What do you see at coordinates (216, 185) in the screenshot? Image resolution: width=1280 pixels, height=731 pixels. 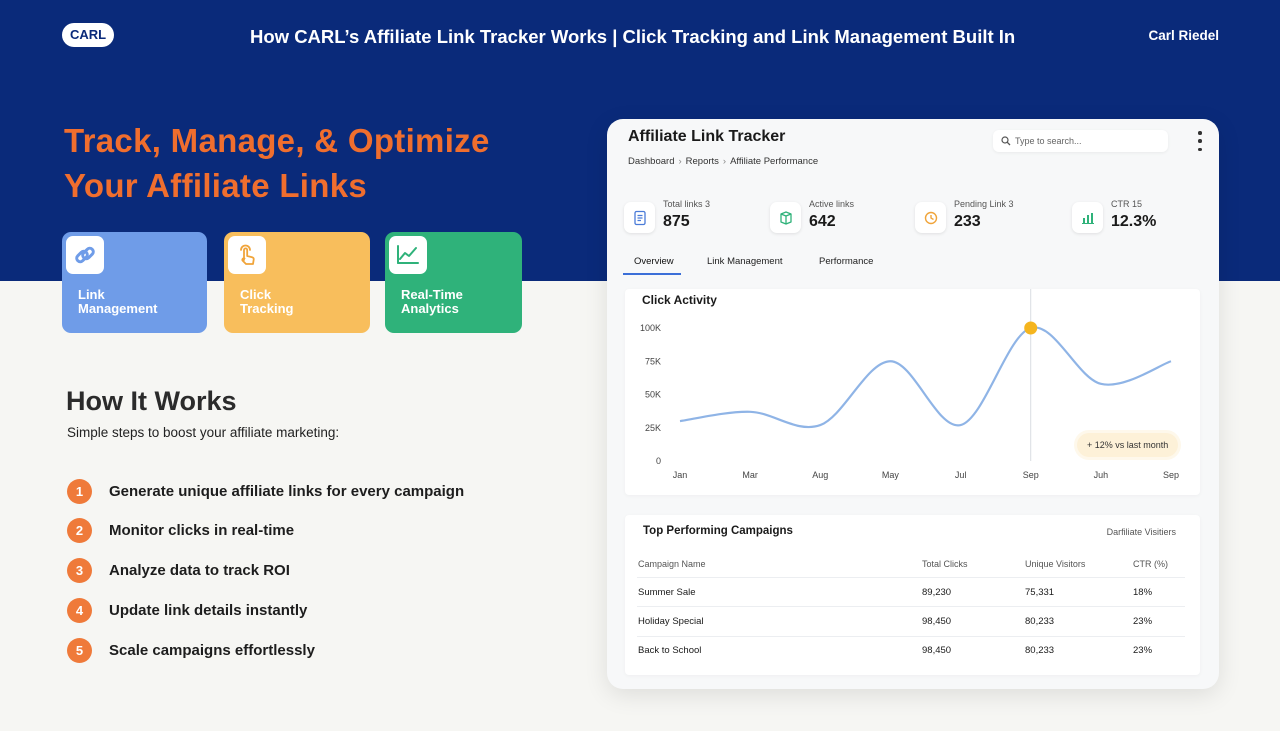 I see `hero-title-line-2: Your Affiliate Links` at bounding box center [216, 185].